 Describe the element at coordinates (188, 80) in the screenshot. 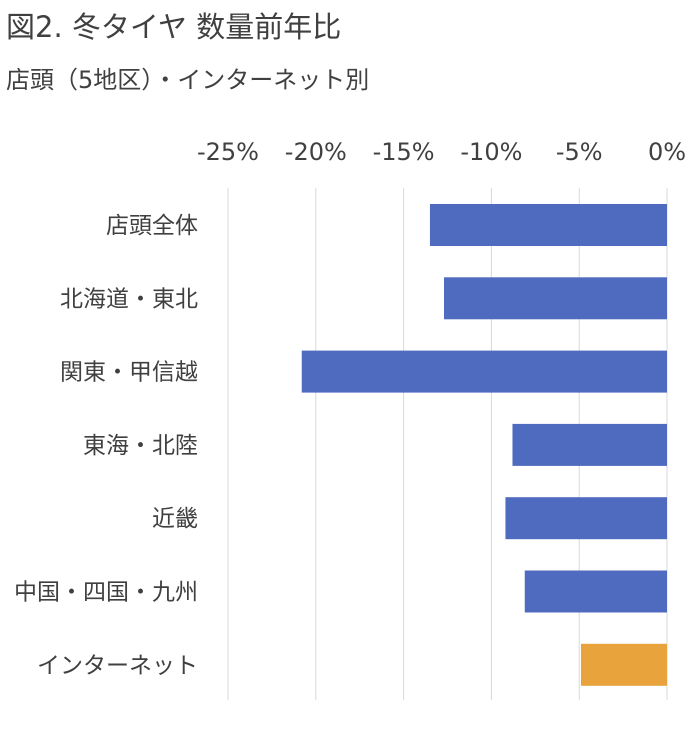

I see `chart-subtitle: 店頭（5地区）・インターネット別` at that location.